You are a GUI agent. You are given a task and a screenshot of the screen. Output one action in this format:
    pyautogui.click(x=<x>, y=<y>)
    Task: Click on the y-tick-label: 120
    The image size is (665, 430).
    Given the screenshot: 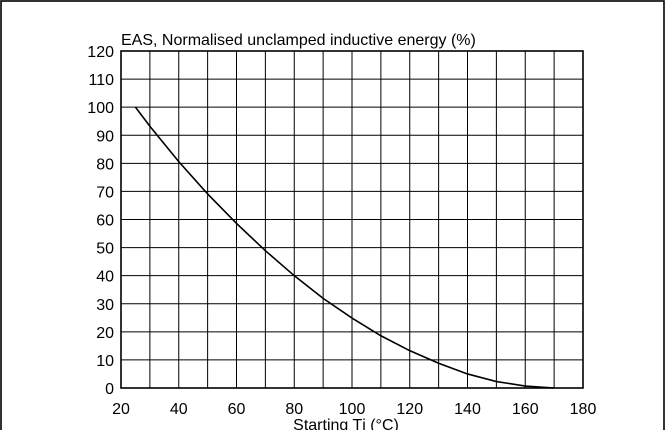 What is the action you would take?
    pyautogui.click(x=100, y=52)
    